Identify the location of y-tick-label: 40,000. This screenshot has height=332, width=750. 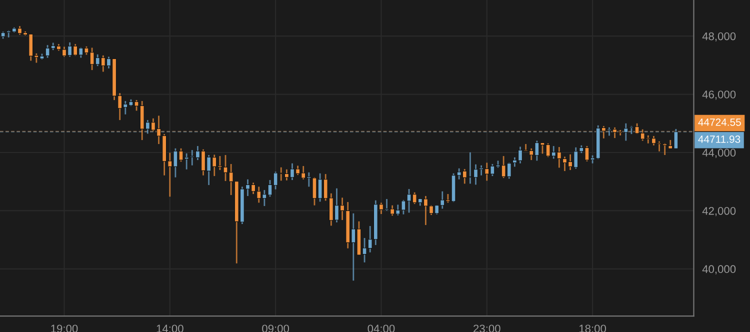
(719, 269).